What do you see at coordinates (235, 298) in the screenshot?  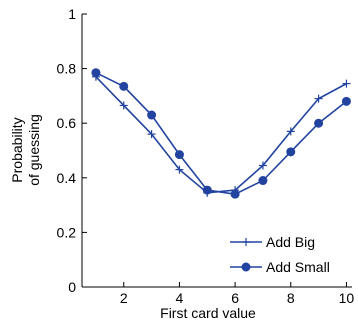 I see `x-tick-label: 6` at bounding box center [235, 298].